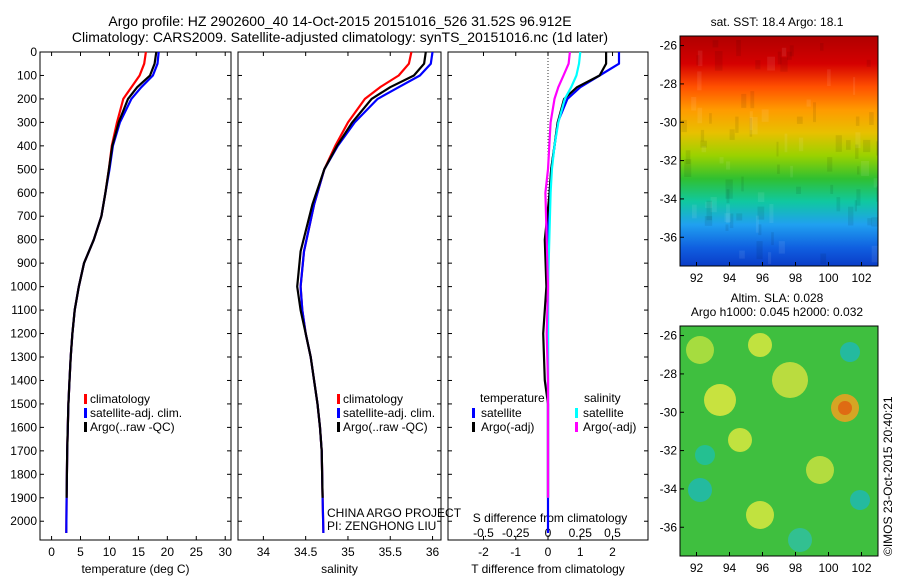  I want to click on legend-label: Argo(-adj), so click(609, 427).